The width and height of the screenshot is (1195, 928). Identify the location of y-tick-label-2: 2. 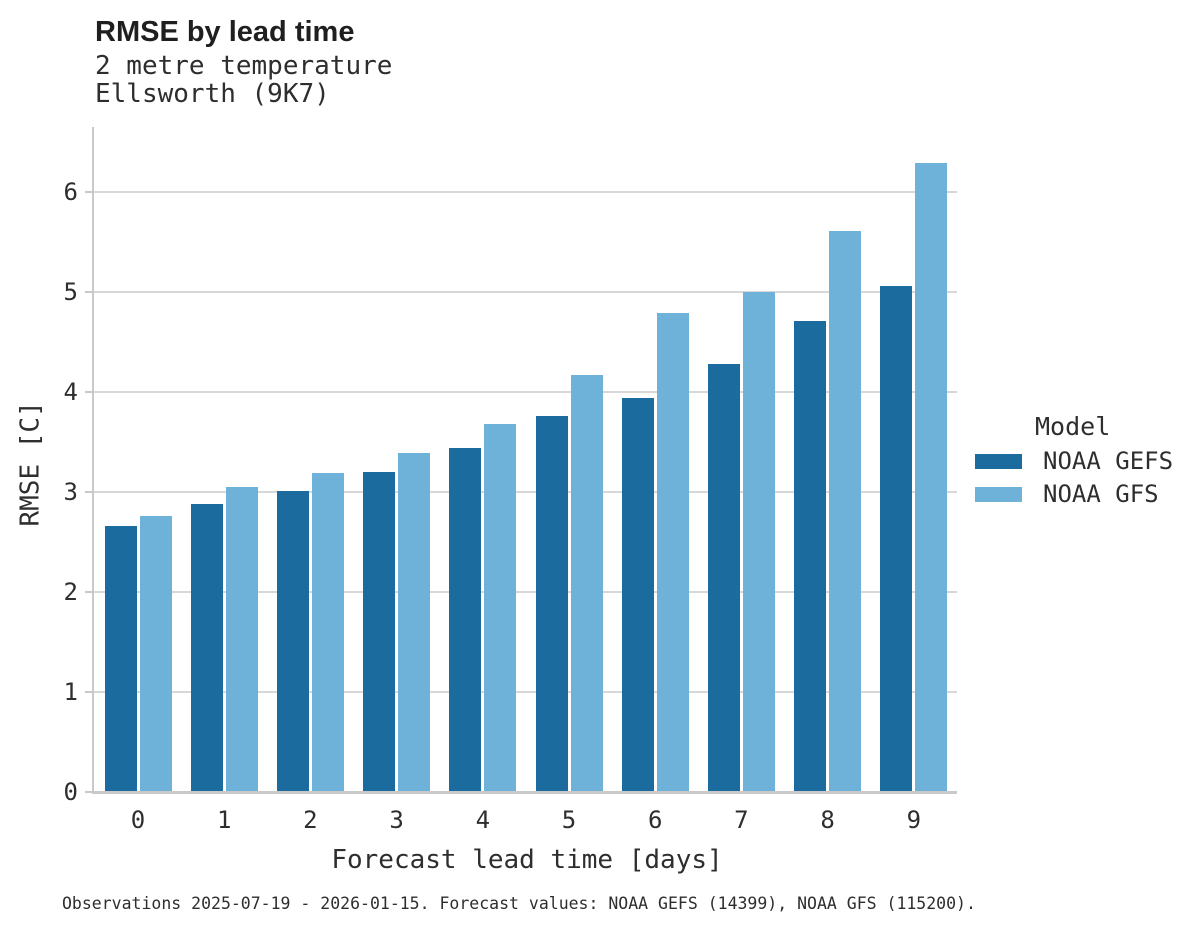
(70, 592).